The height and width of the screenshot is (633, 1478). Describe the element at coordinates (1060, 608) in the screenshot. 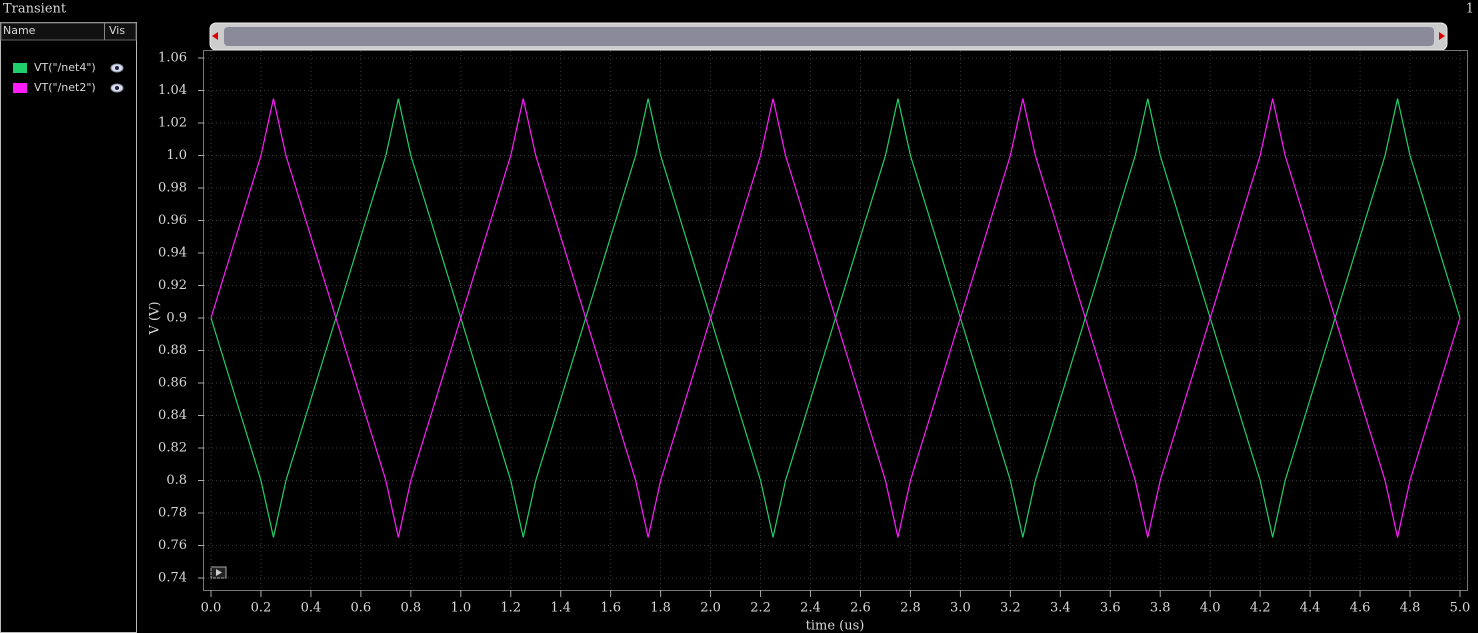

I see `x-tick-label: 3.4` at that location.